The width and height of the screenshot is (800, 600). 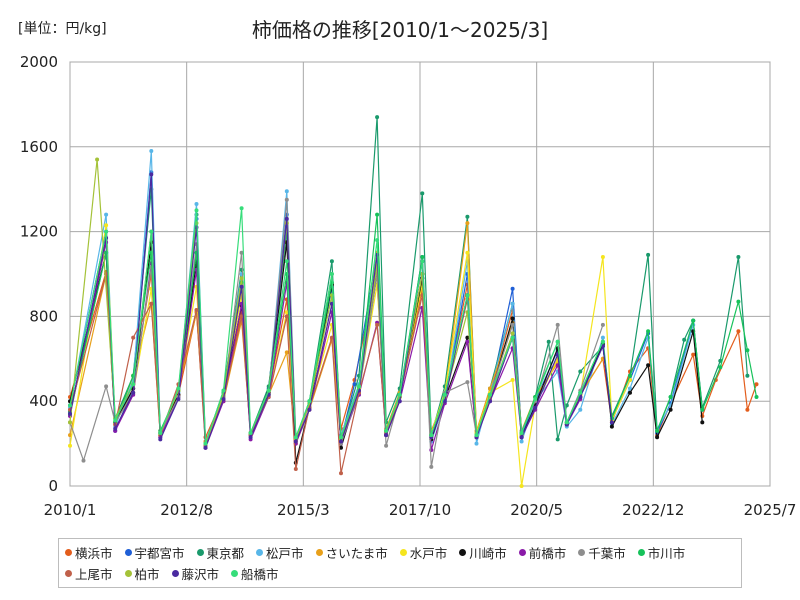 What do you see at coordinates (39, 147) in the screenshot?
I see `y-tick-label: 1600` at bounding box center [39, 147].